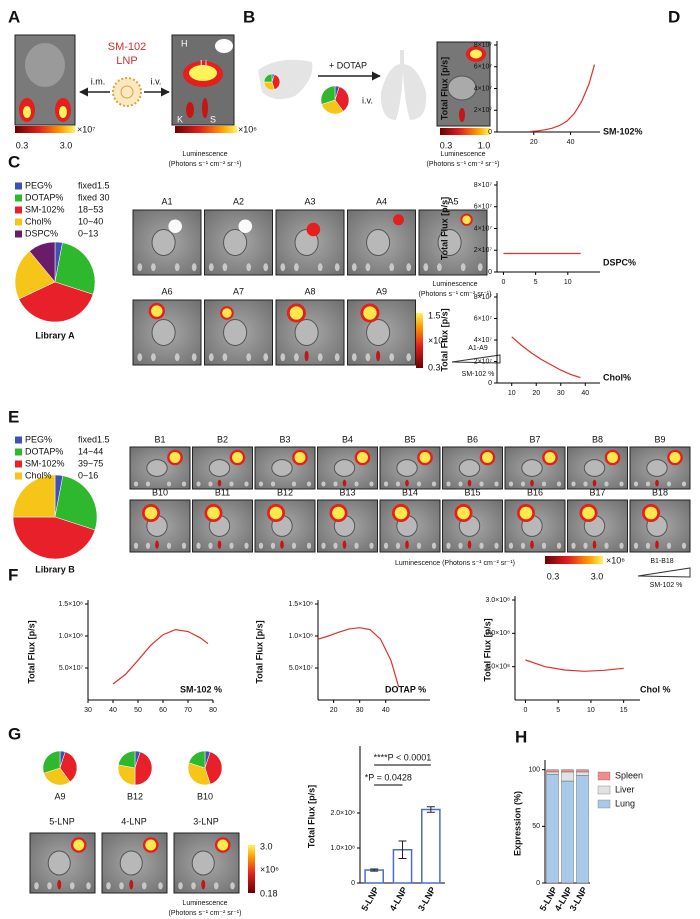  What do you see at coordinates (166, 201) in the screenshot?
I see `image-label: A1` at bounding box center [166, 201].